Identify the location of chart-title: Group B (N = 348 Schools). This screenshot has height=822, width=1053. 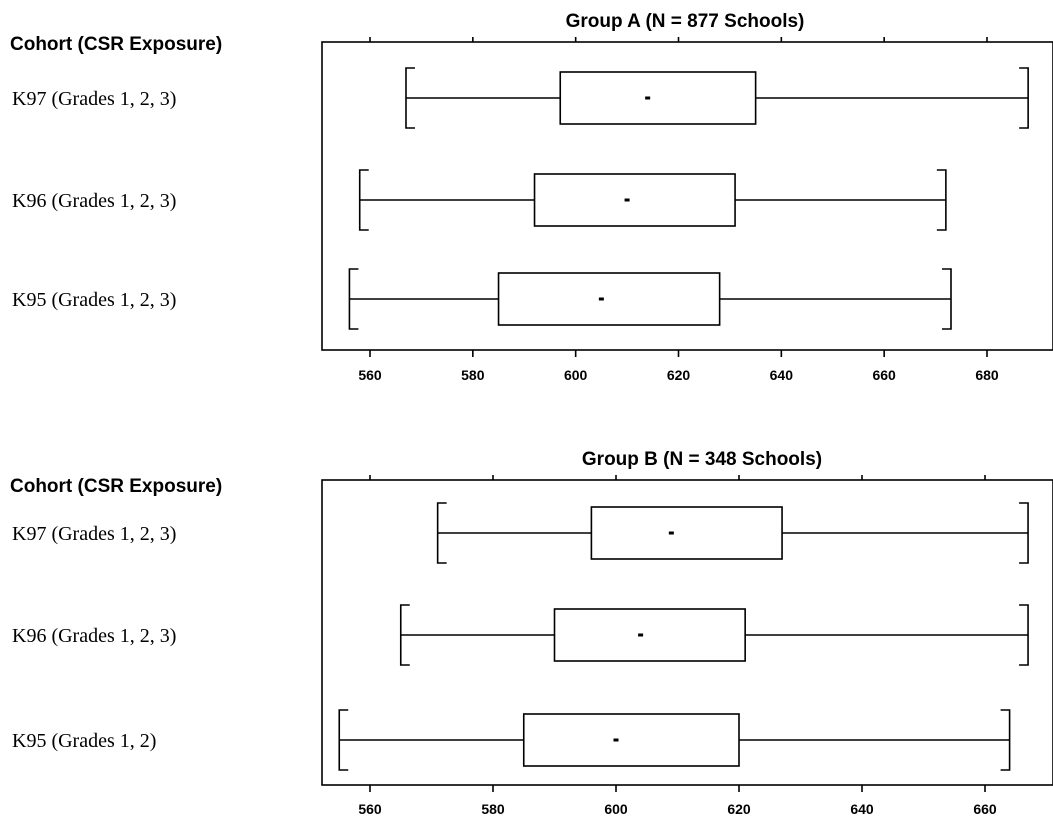
(702, 459).